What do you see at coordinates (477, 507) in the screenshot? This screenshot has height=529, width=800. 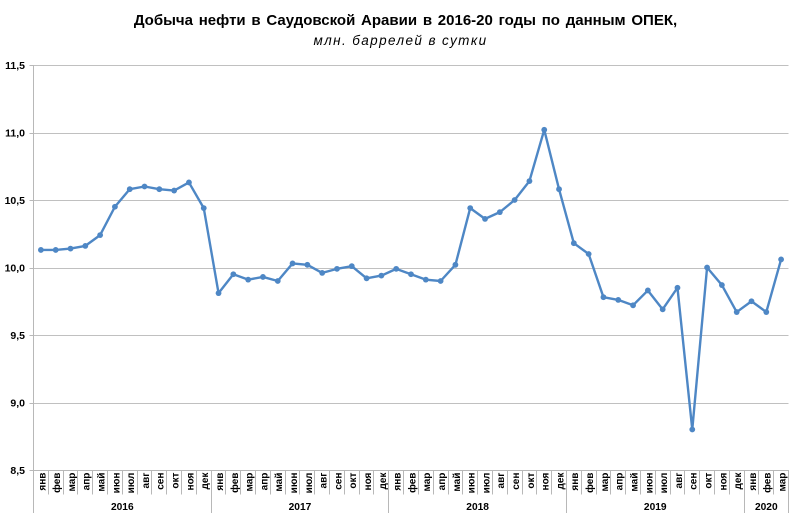 I see `svg-text: 2018` at bounding box center [477, 507].